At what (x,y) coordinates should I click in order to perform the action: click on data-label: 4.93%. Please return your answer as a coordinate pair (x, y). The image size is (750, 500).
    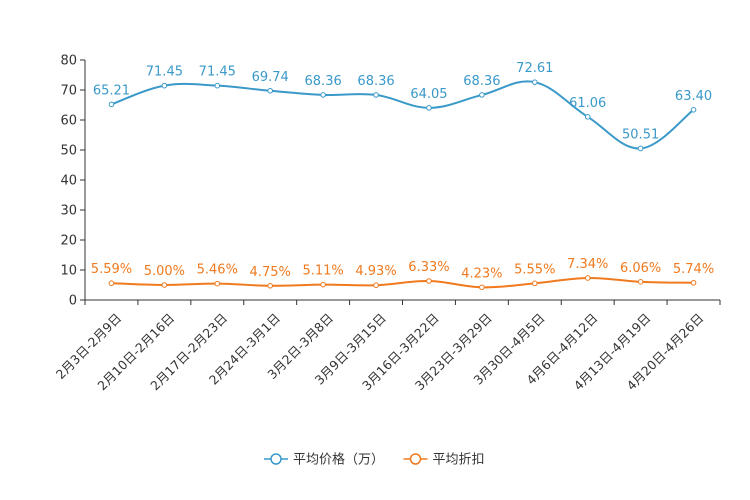
    Looking at the image, I should click on (375, 271).